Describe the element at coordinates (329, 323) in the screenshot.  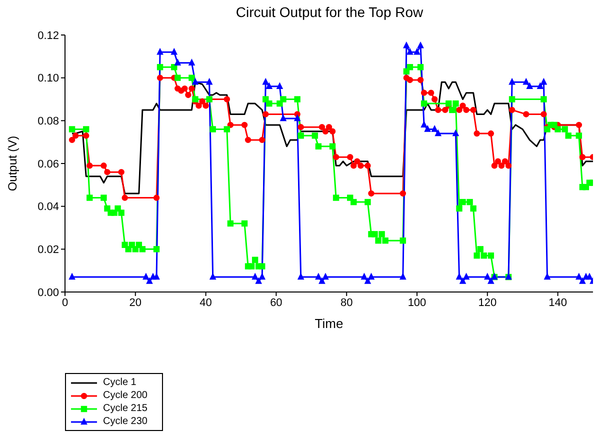
I see `x-axis-title: Time` at that location.